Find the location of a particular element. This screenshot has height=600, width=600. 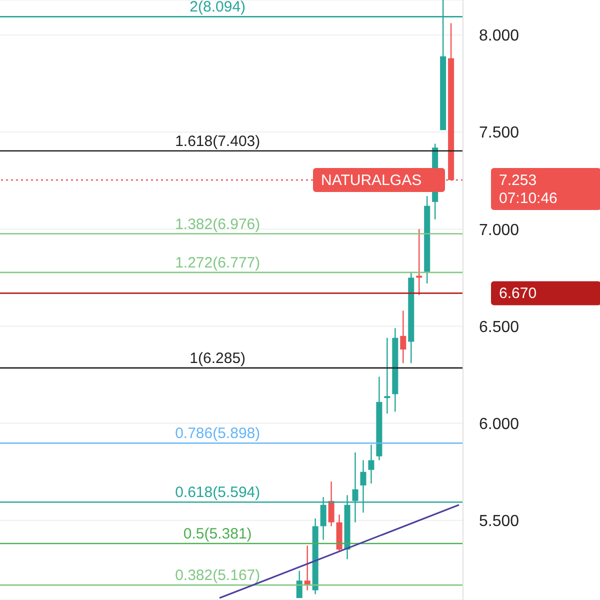

y-tick-label: 8.000 is located at coordinates (499, 36).